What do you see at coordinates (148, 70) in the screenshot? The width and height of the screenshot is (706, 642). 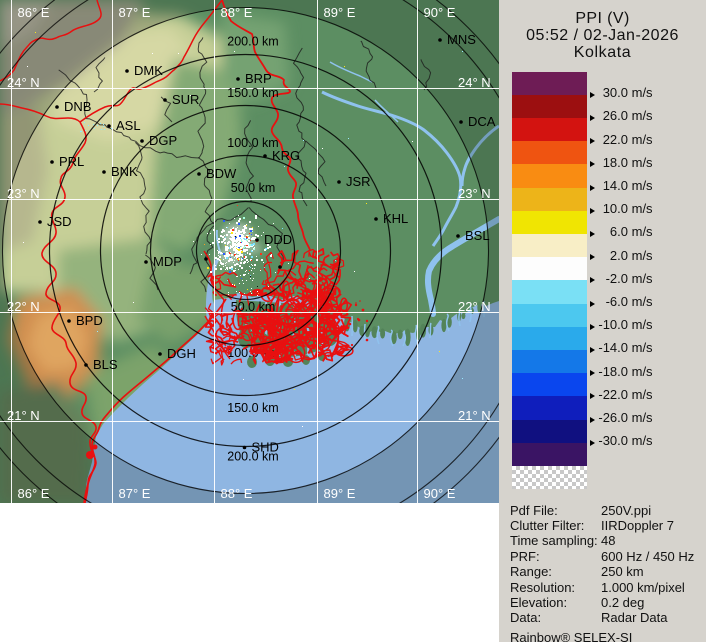 I see `svg-text: DMK` at bounding box center [148, 70].